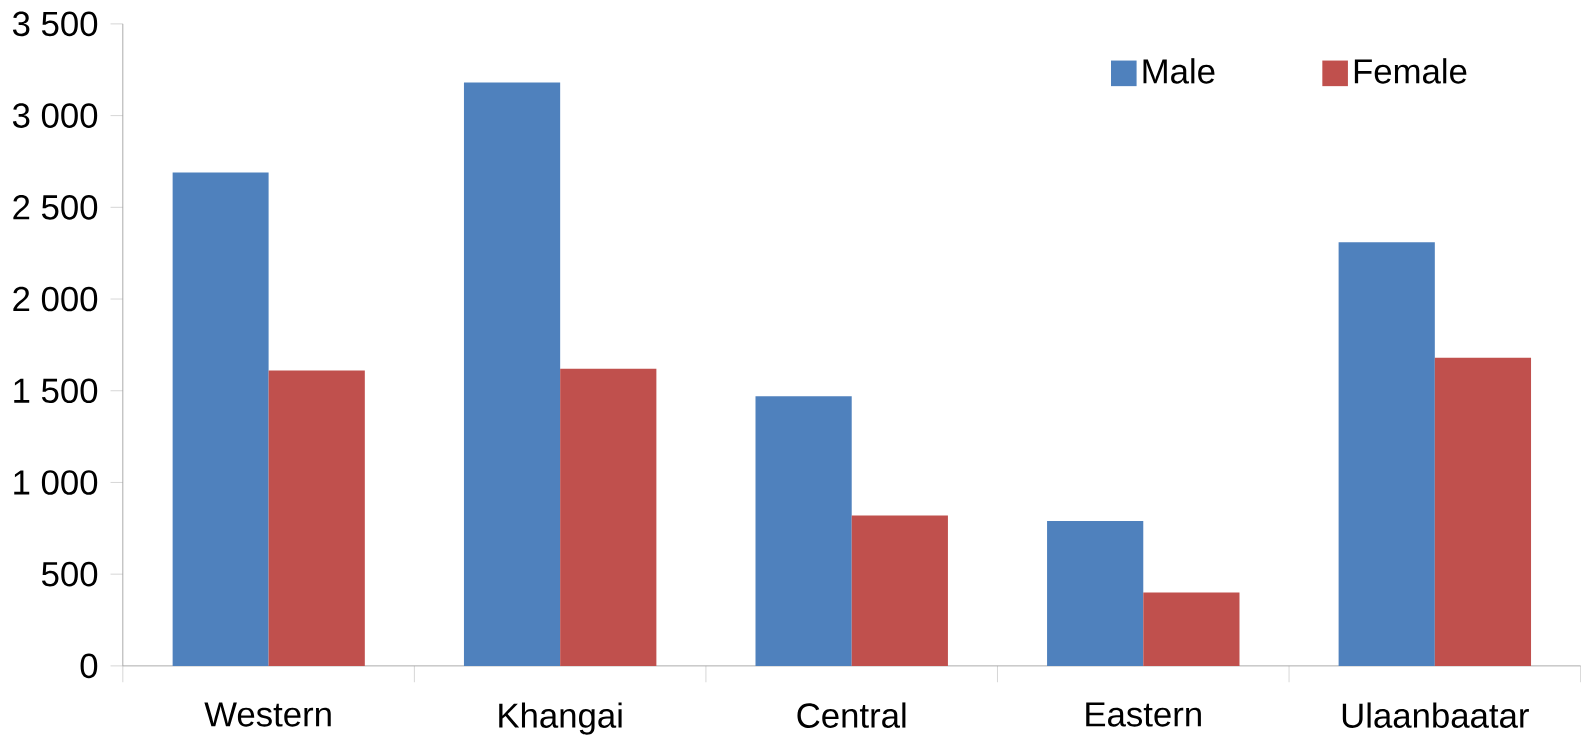  Describe the element at coordinates (55, 115) in the screenshot. I see `y-tick-label: 3 000` at that location.